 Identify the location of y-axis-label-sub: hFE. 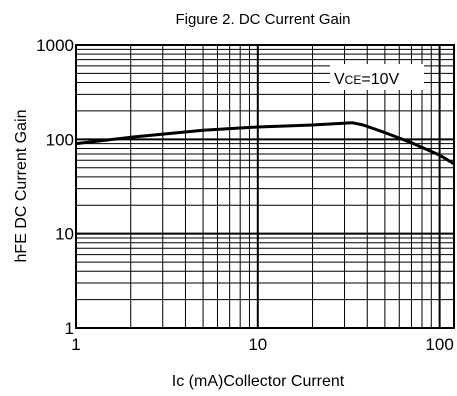
(21, 247).